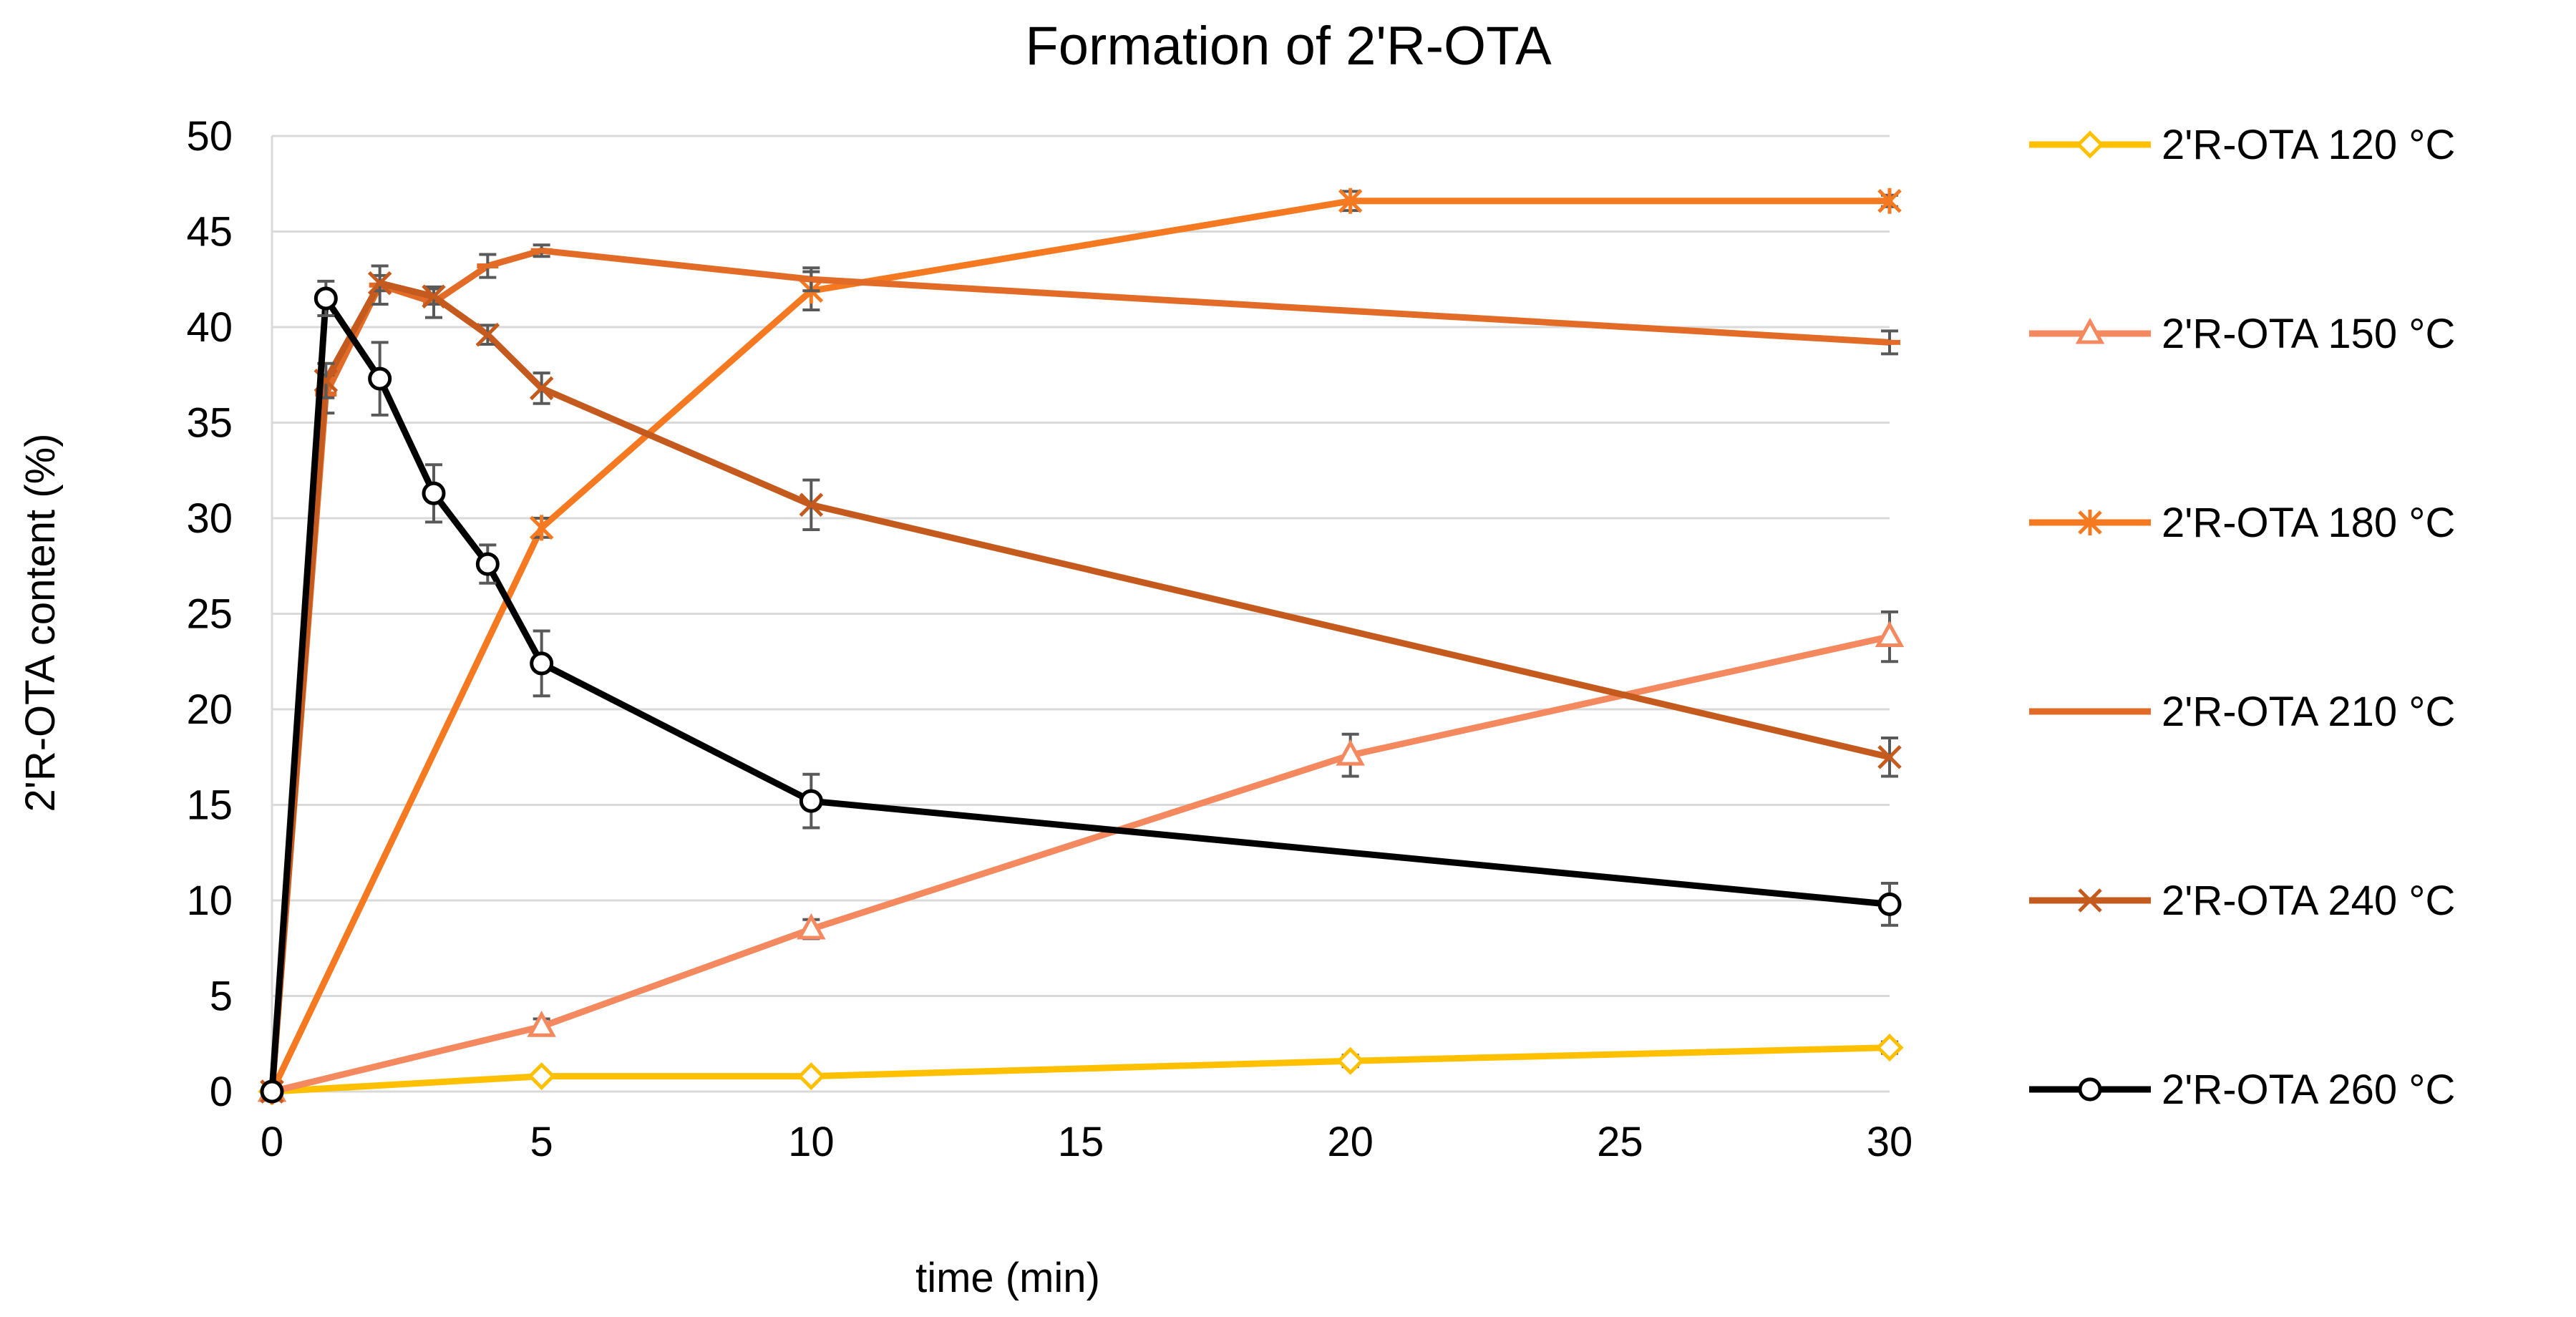 Image resolution: width=2576 pixels, height=1317 pixels. Describe the element at coordinates (209, 327) in the screenshot. I see `y-tick-label: 40` at that location.